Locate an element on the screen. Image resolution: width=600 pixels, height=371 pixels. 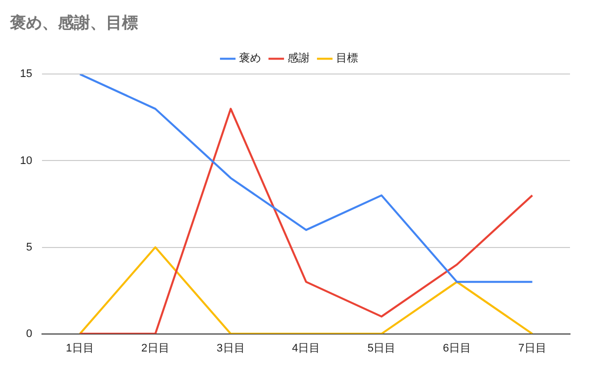
x-tick-label: 2日目 is located at coordinates (155, 348).